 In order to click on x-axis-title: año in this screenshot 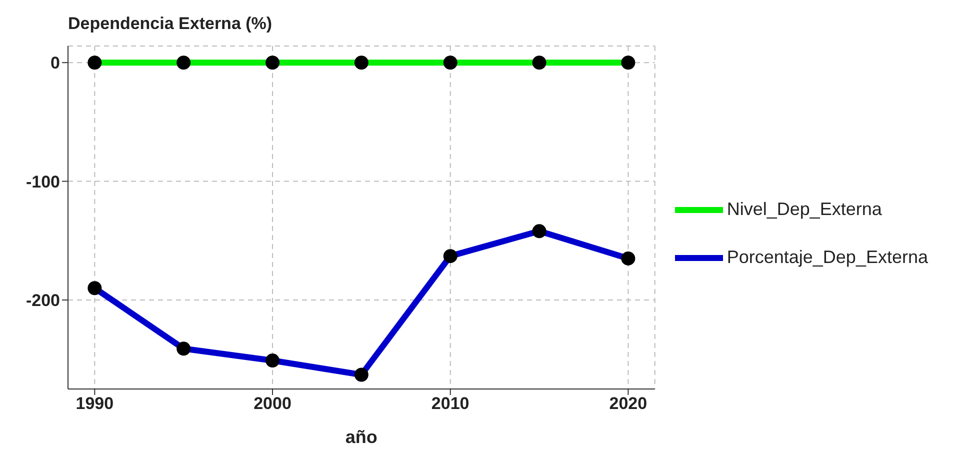, I will do `click(361, 437)`.